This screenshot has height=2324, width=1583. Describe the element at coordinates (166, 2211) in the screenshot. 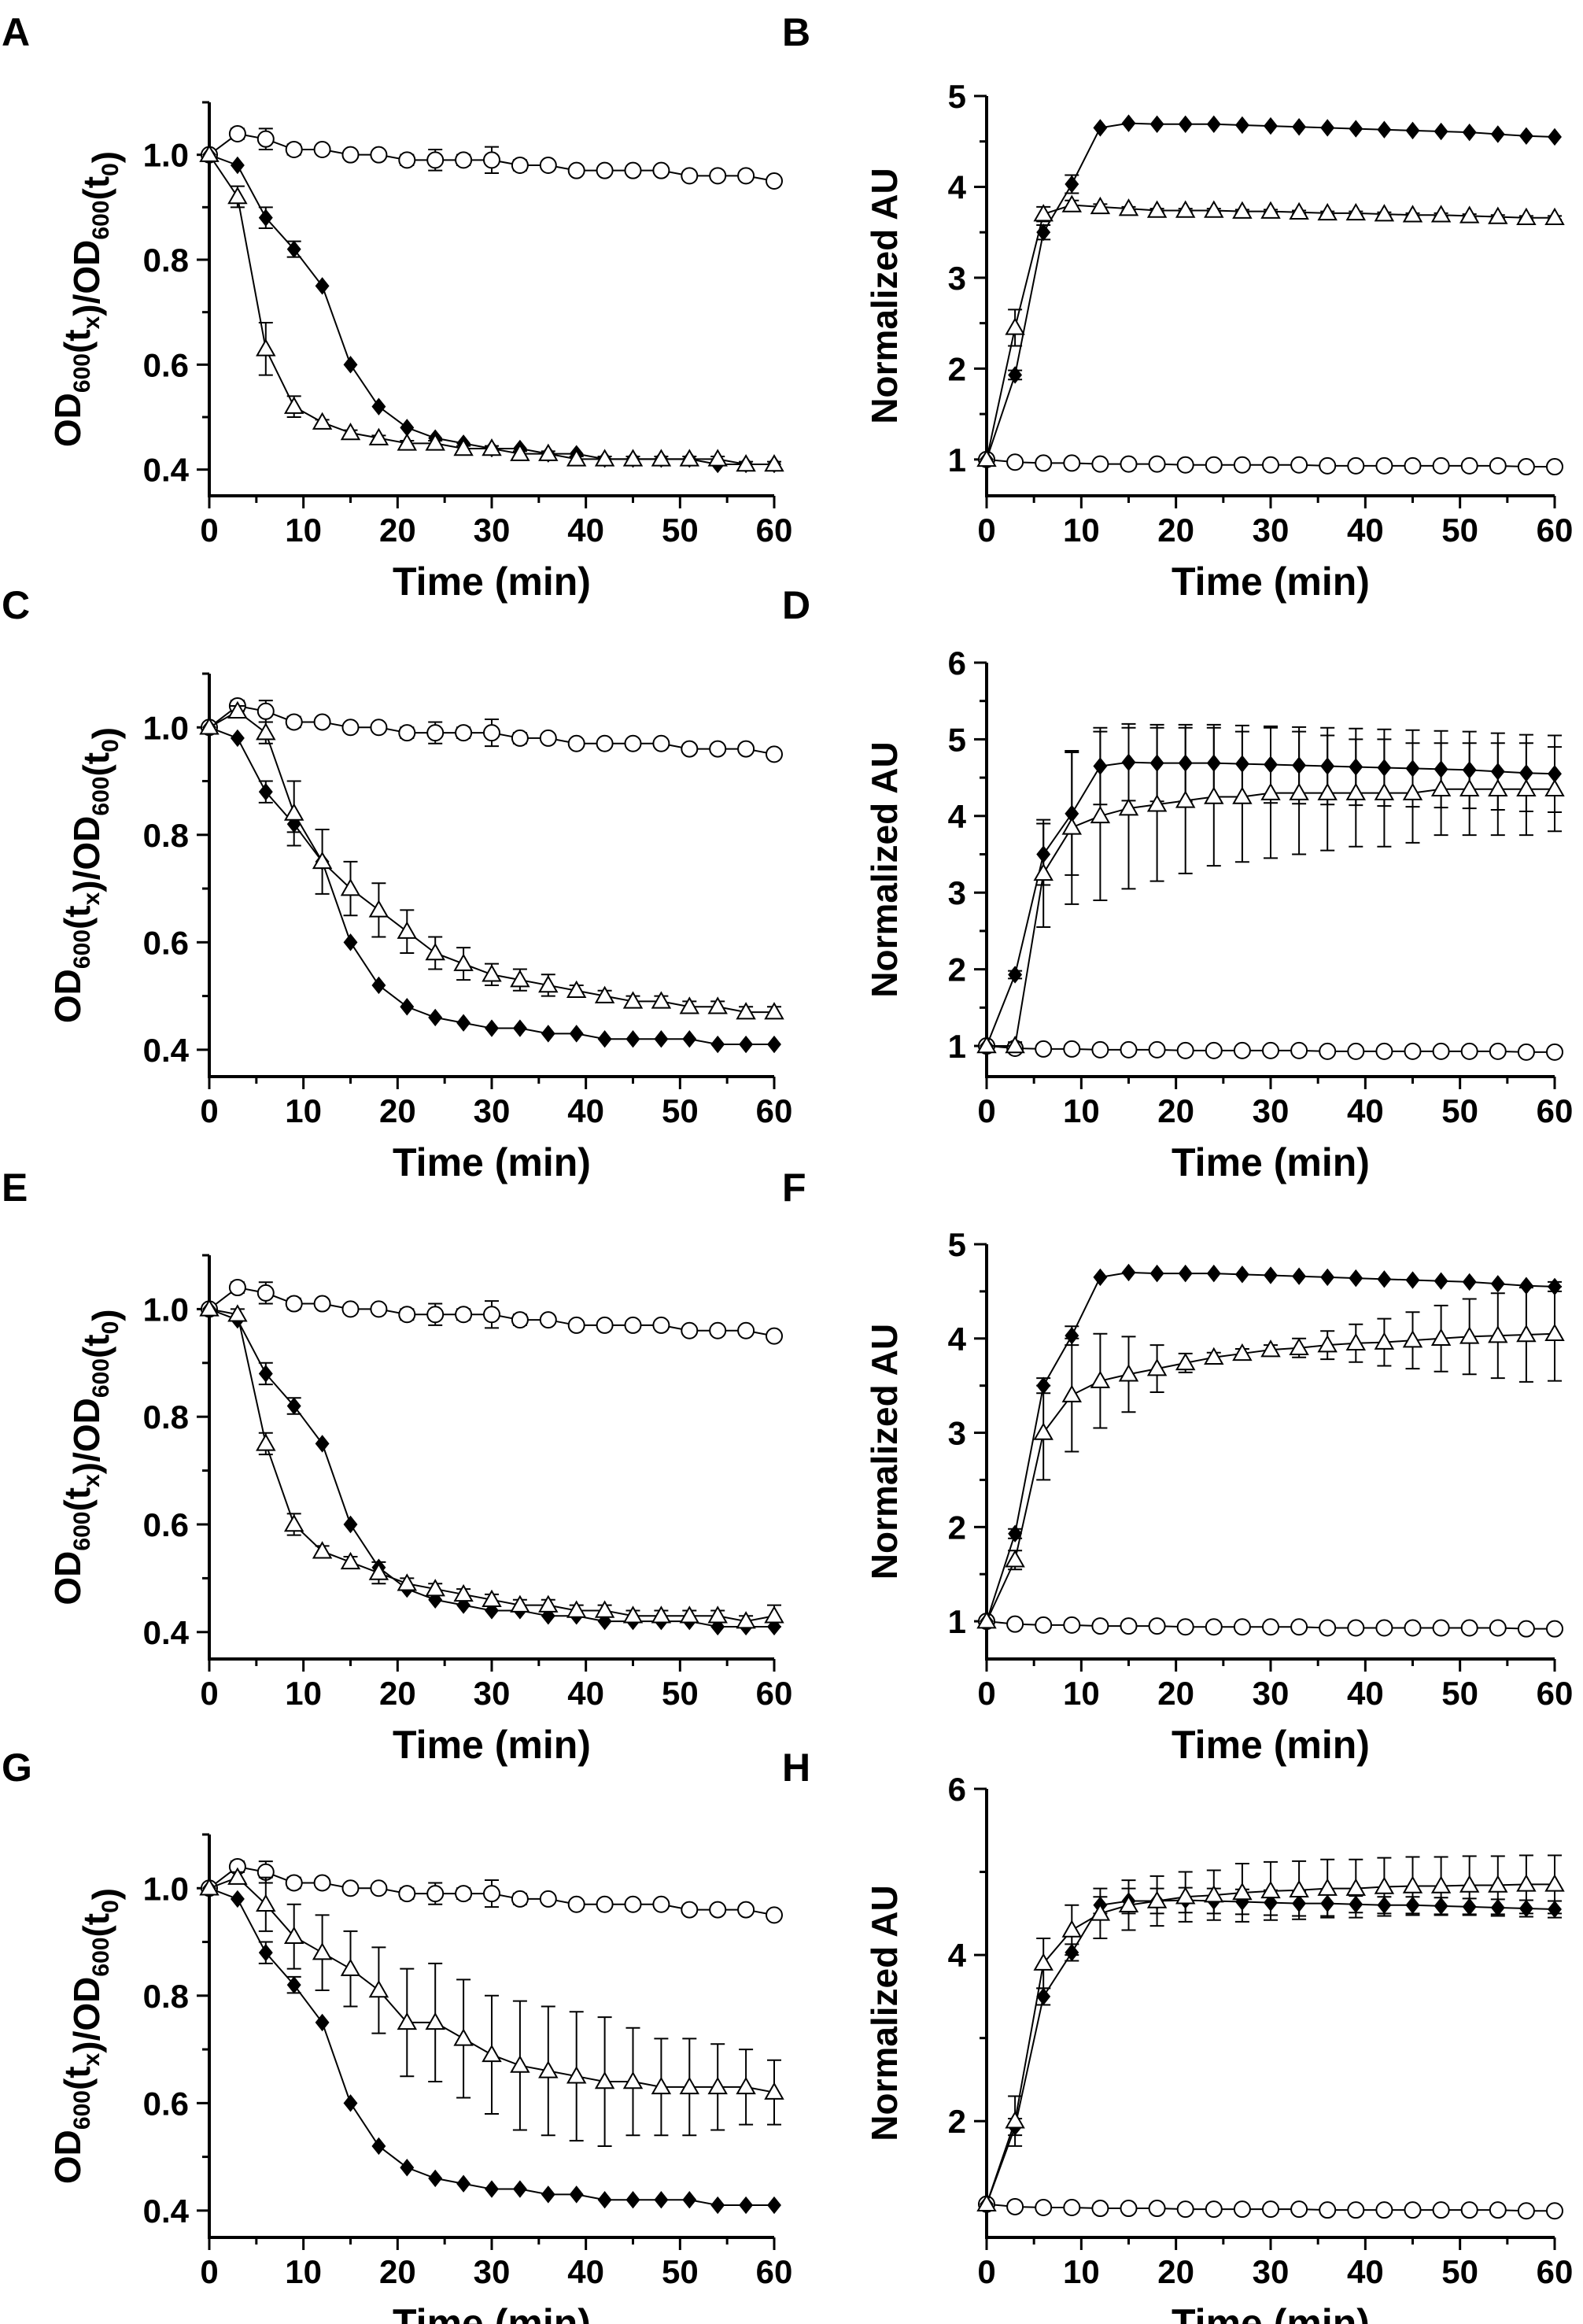

I see `y-tick-label: 0.4` at that location.